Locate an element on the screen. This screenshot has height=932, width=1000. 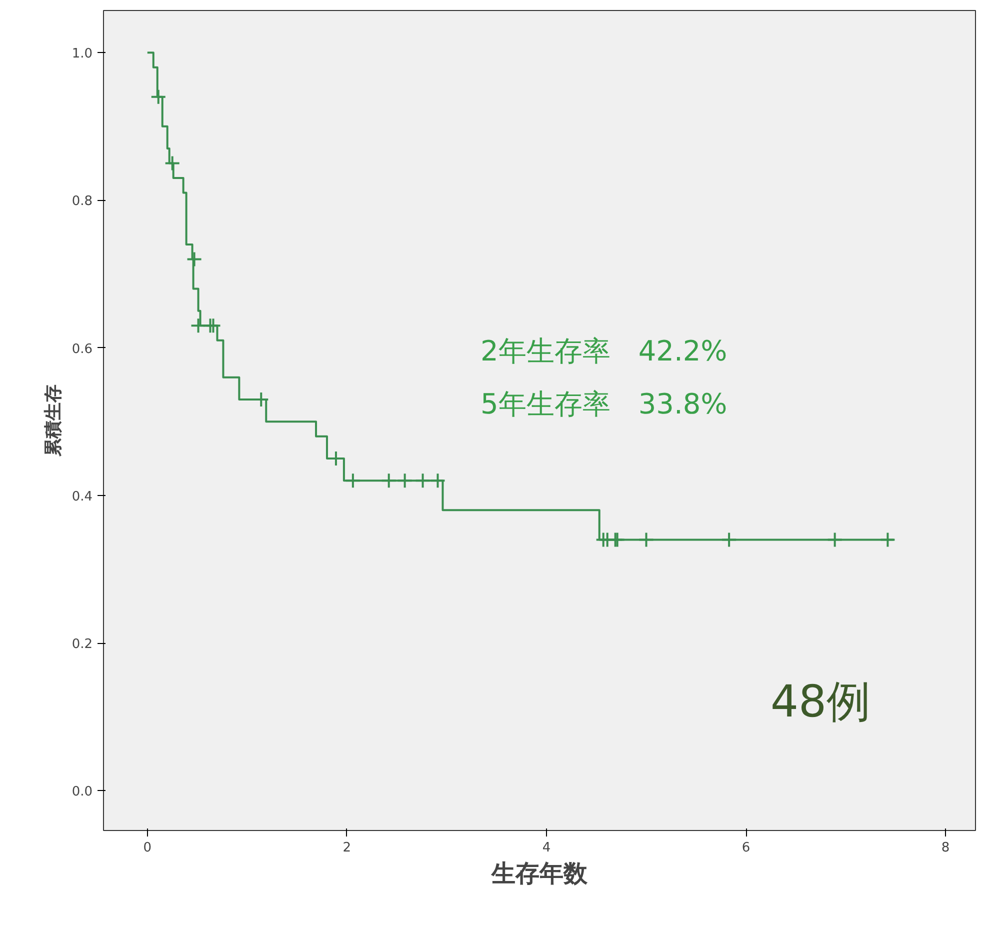
y-tick-label: 0.6 is located at coordinates (82, 349).